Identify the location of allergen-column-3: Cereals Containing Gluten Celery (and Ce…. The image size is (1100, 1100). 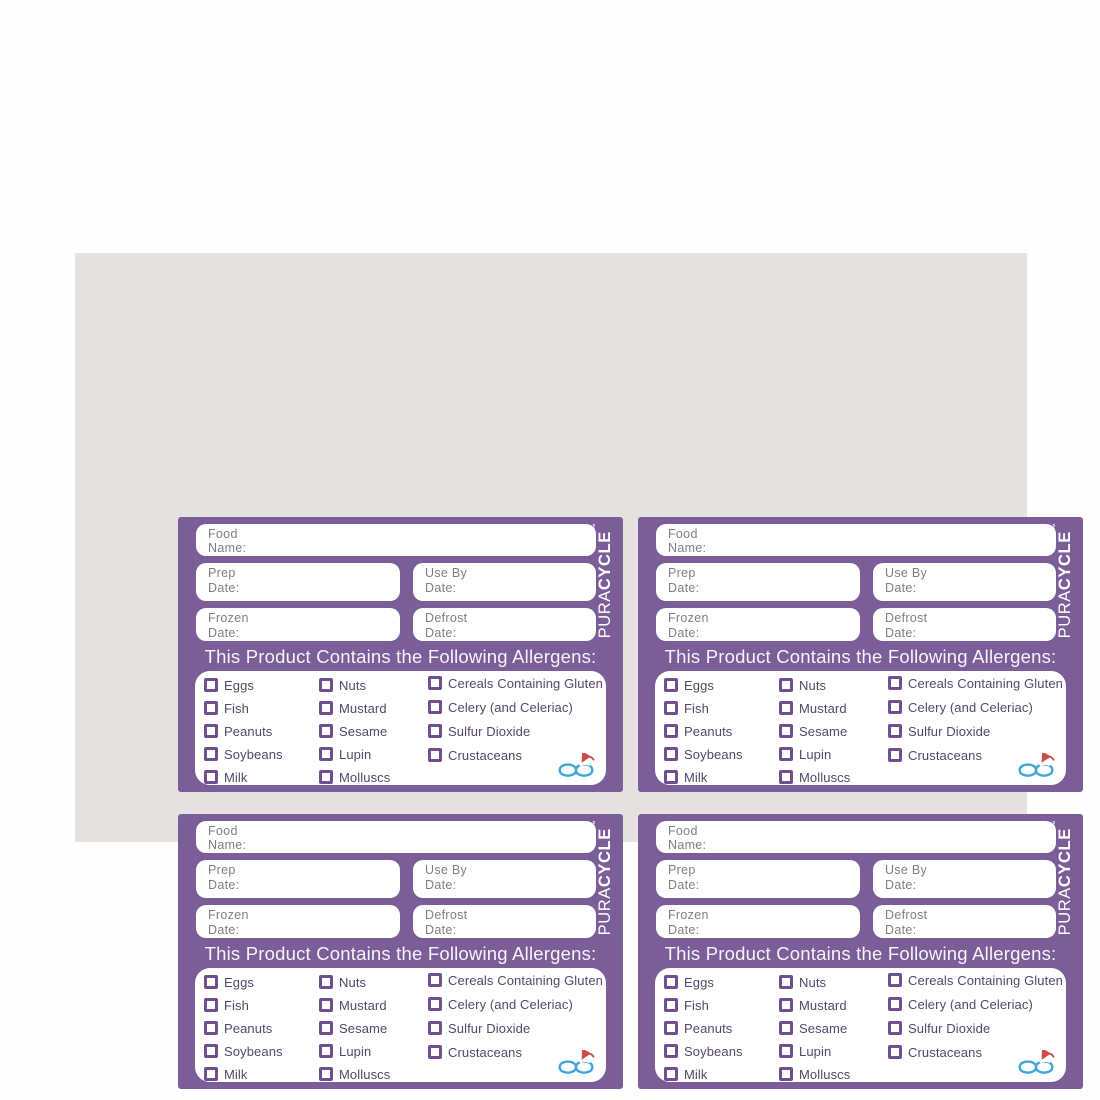
(515, 1016).